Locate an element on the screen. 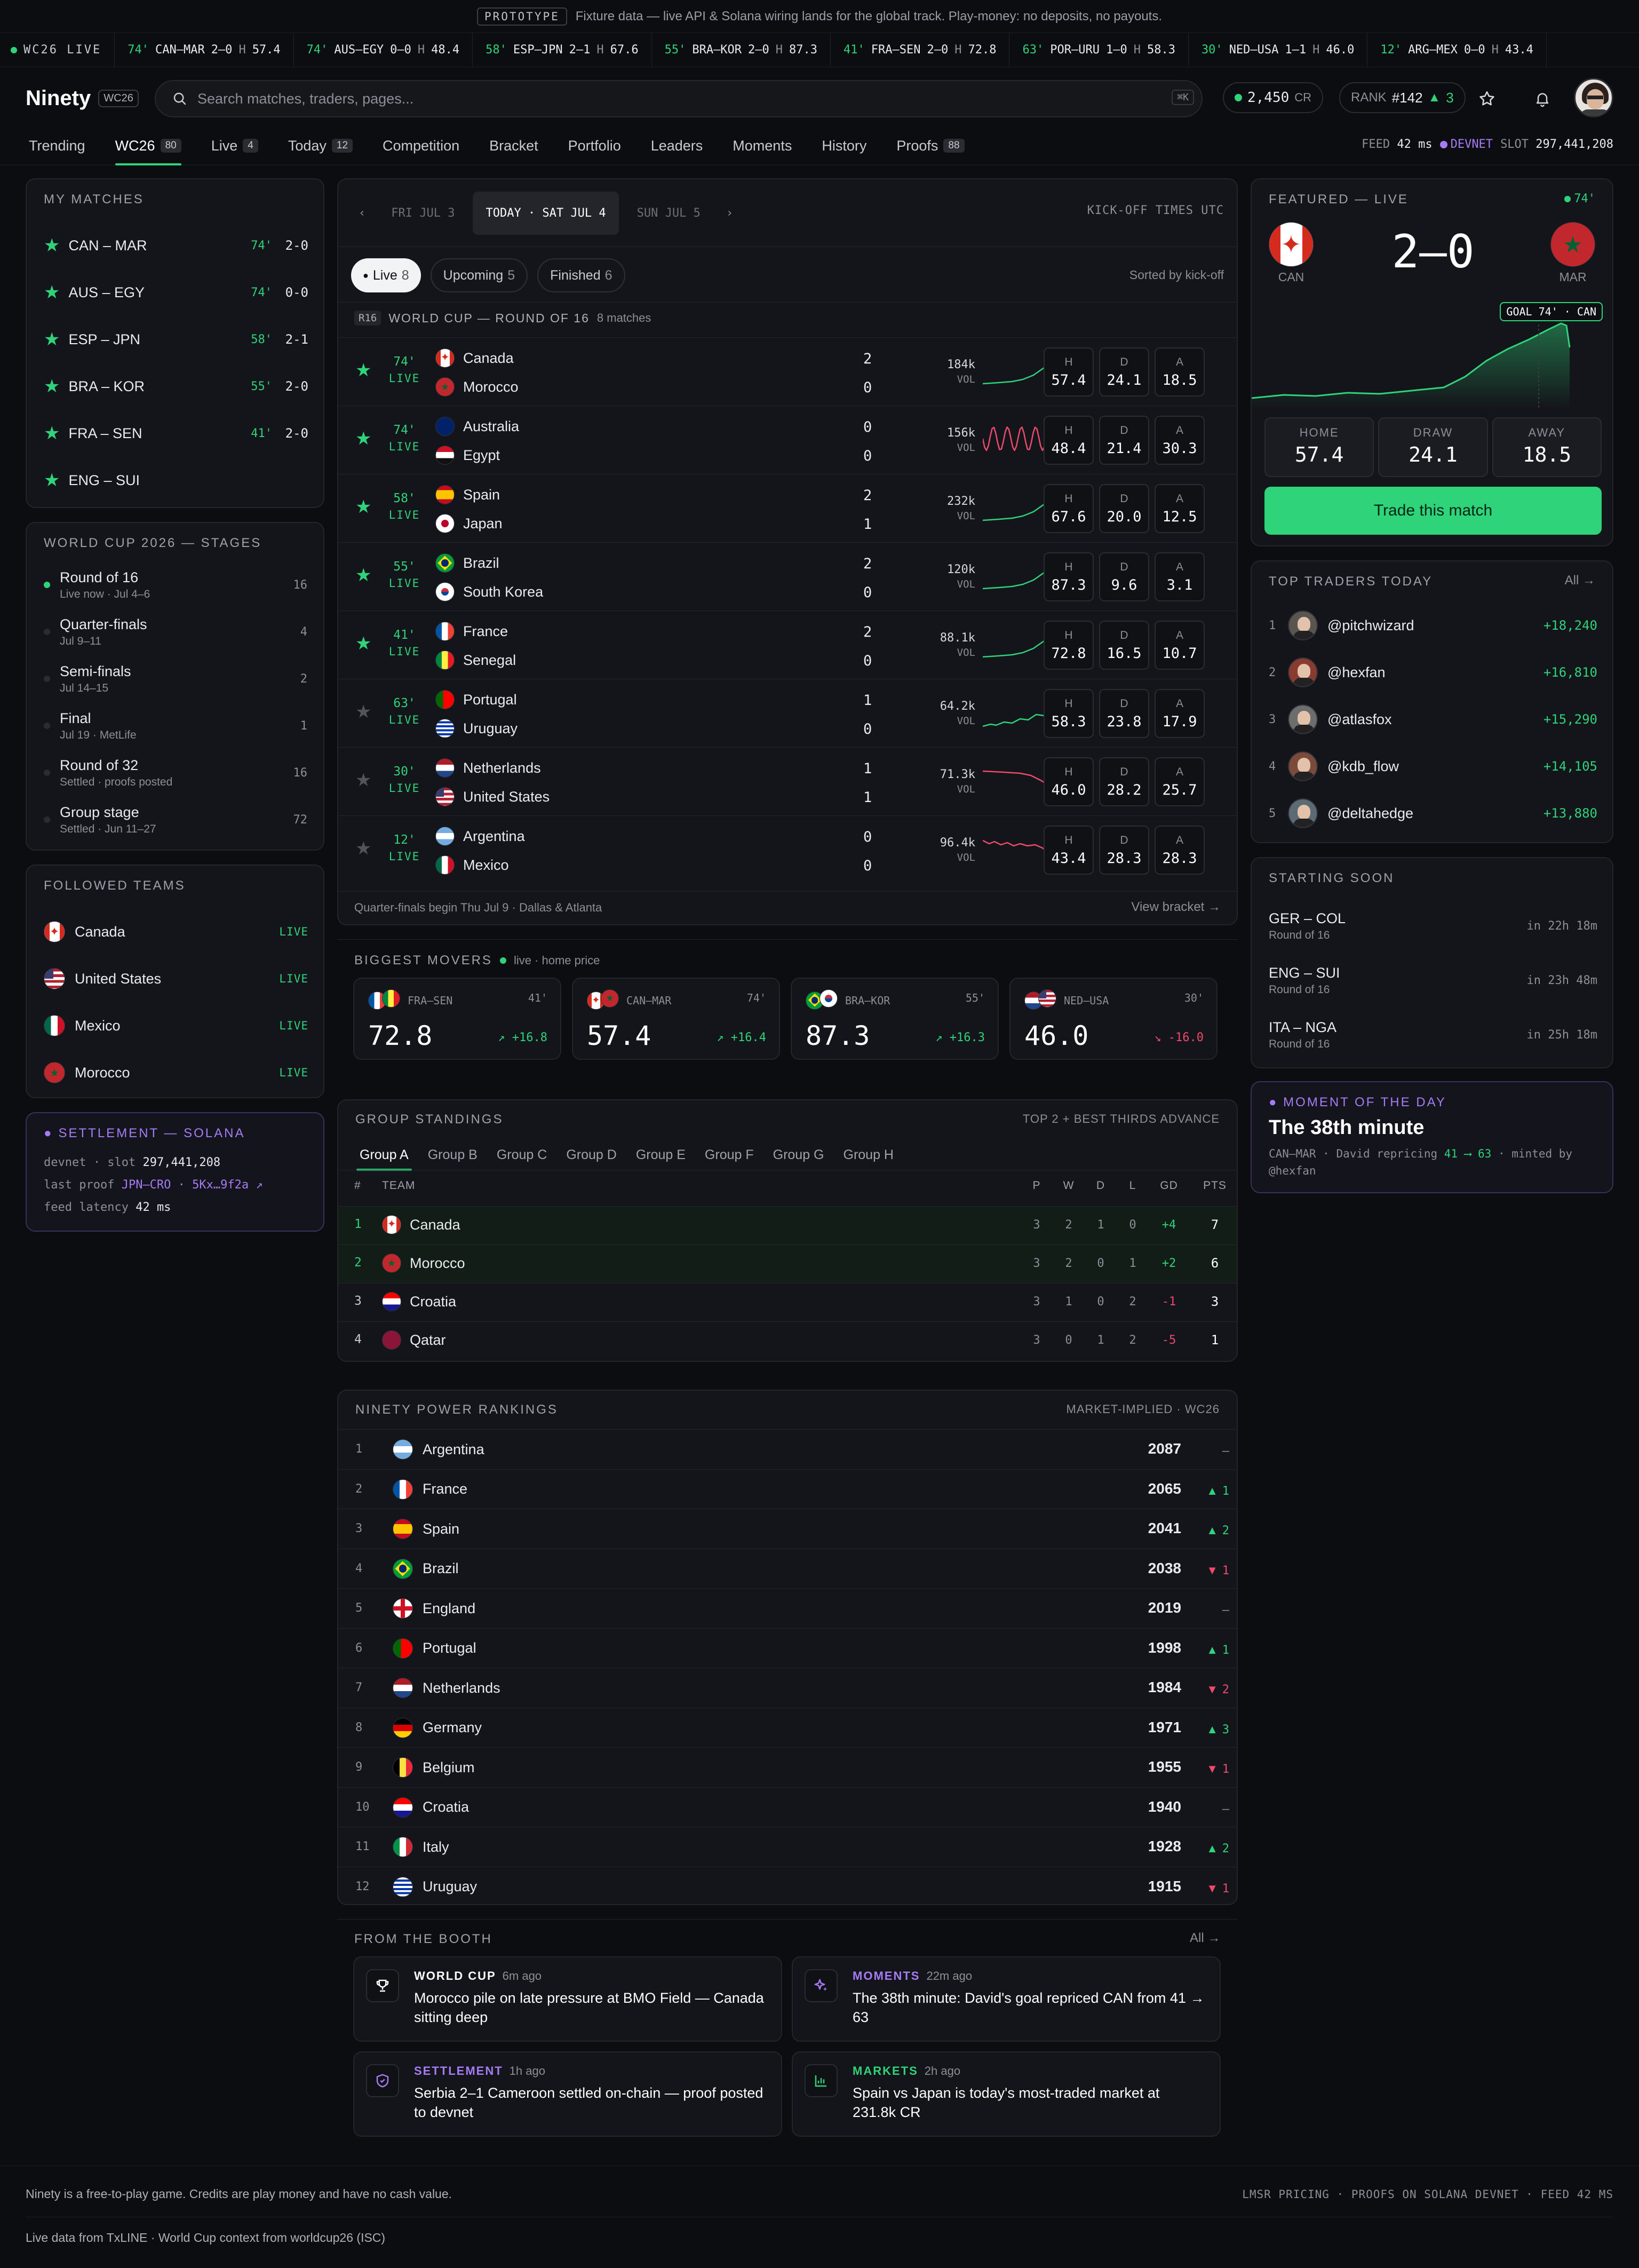 This screenshot has height=2268, width=1639. group-tab: Group G is located at coordinates (799, 1154).